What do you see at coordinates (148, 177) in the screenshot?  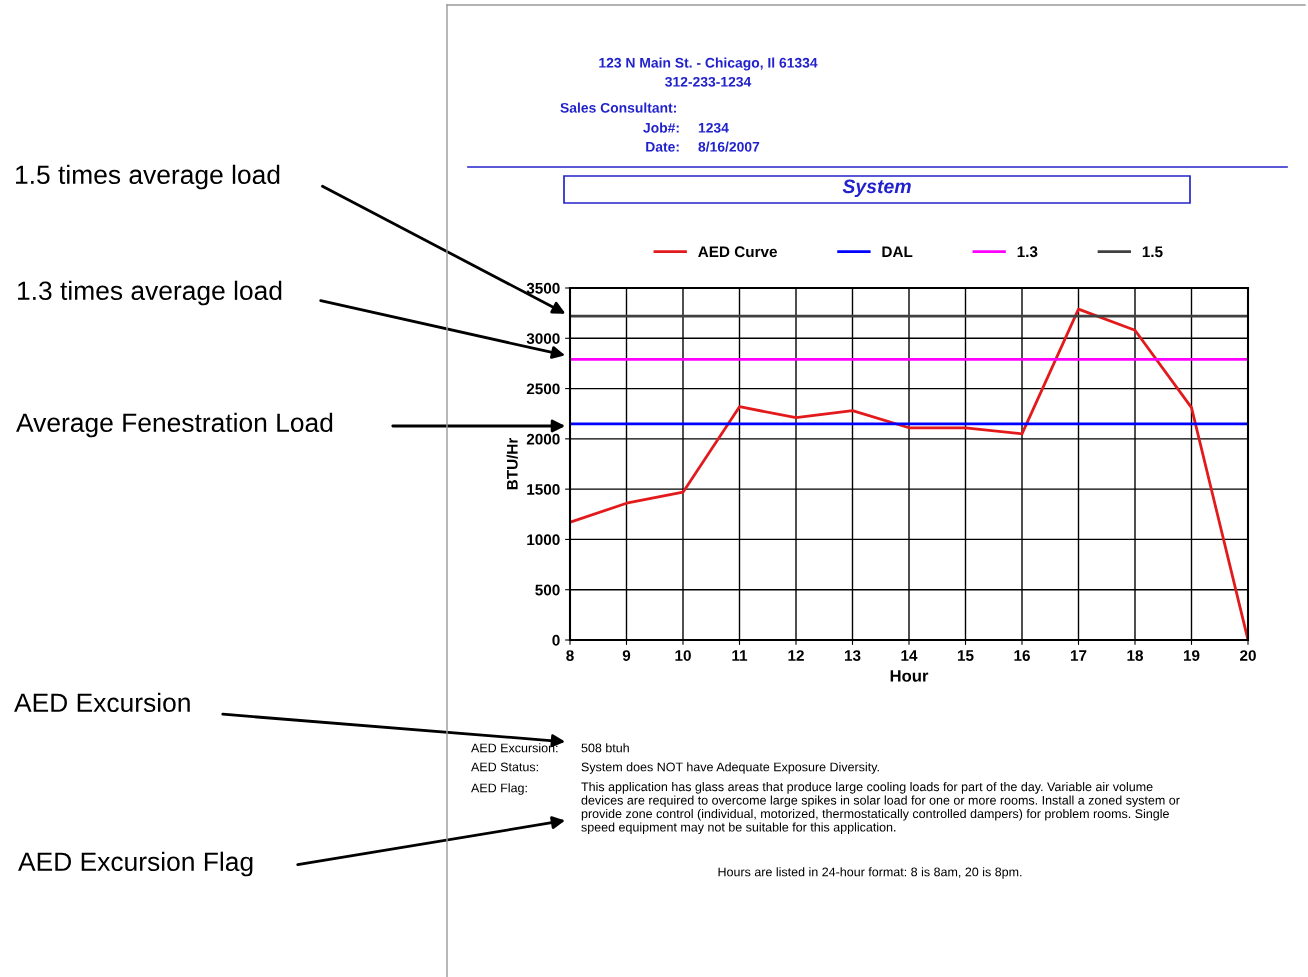 I see `text: 1.5 times average load` at bounding box center [148, 177].